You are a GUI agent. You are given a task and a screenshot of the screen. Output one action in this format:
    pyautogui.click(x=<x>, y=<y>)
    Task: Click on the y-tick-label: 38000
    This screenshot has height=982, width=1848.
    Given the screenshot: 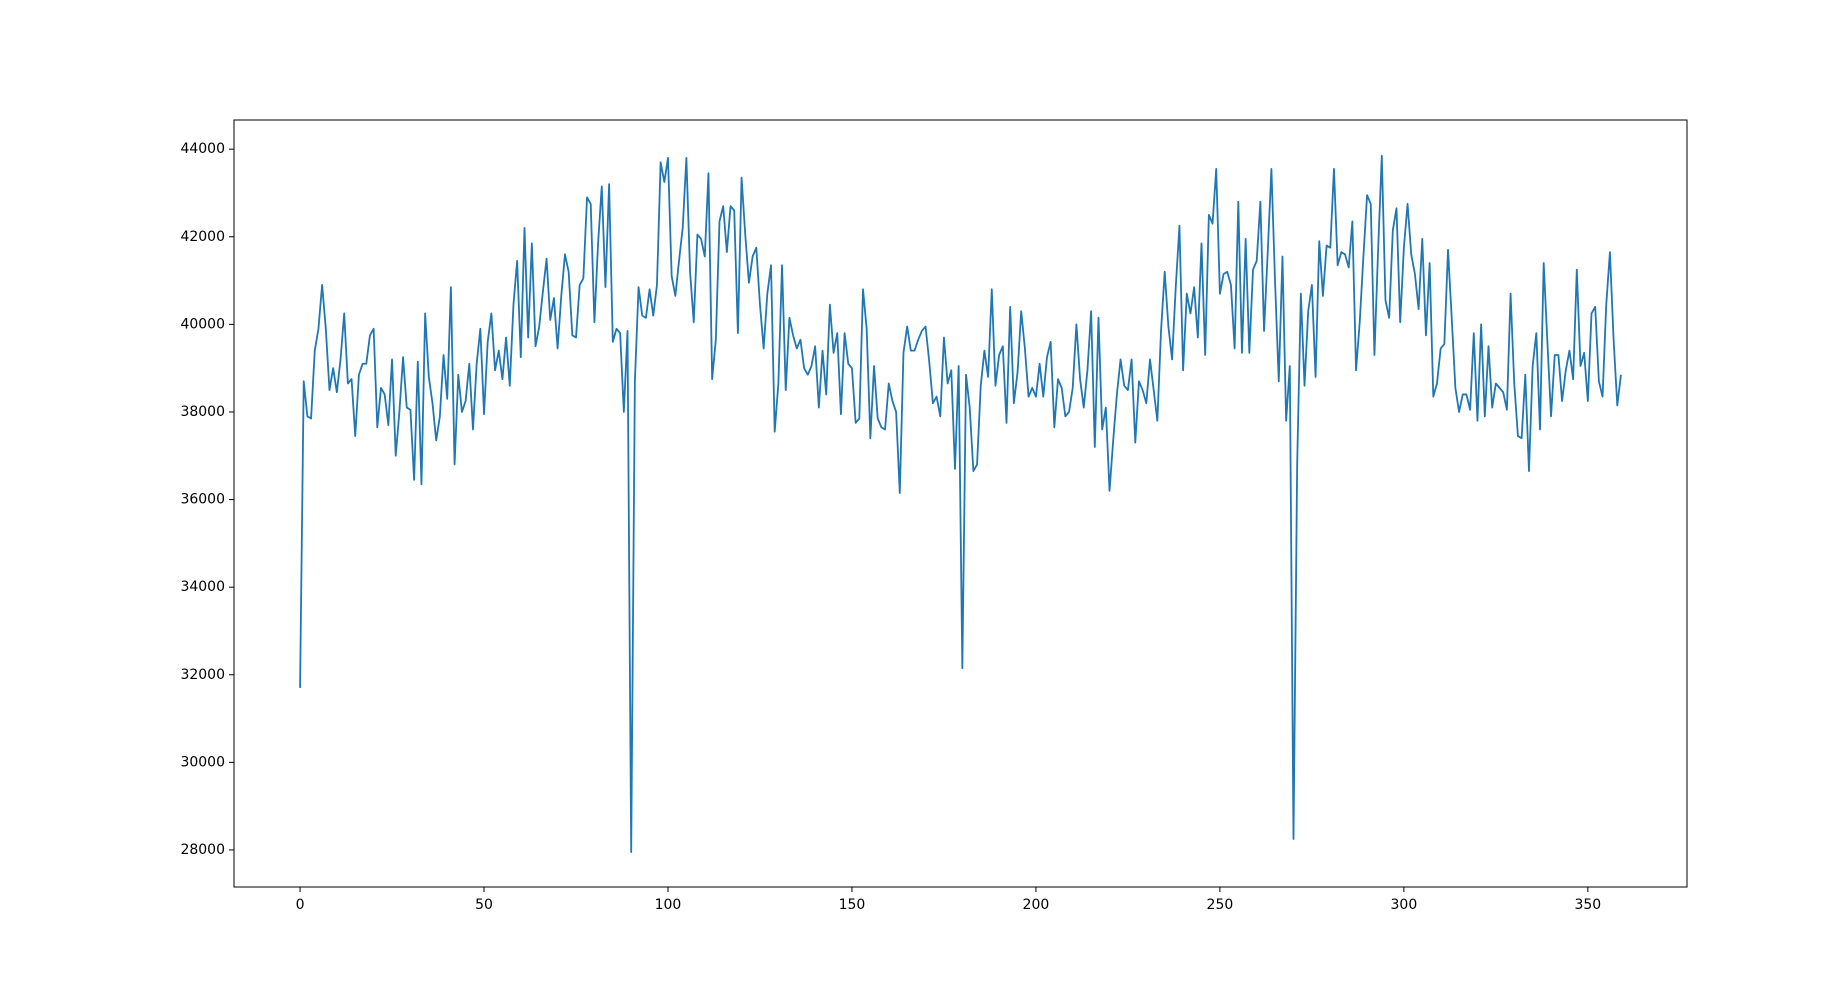 What is the action you would take?
    pyautogui.click(x=202, y=412)
    